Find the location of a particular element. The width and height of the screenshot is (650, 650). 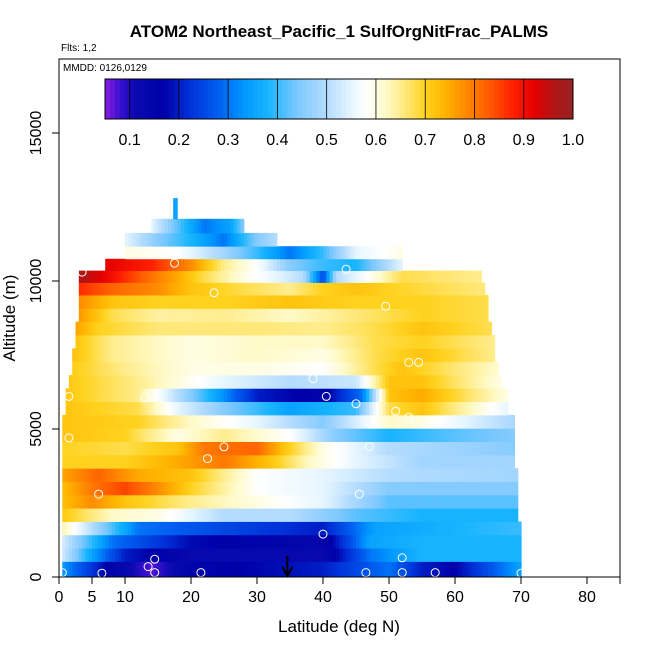

dates-subtitle: MMDD: 0126,0129 is located at coordinates (105, 68).